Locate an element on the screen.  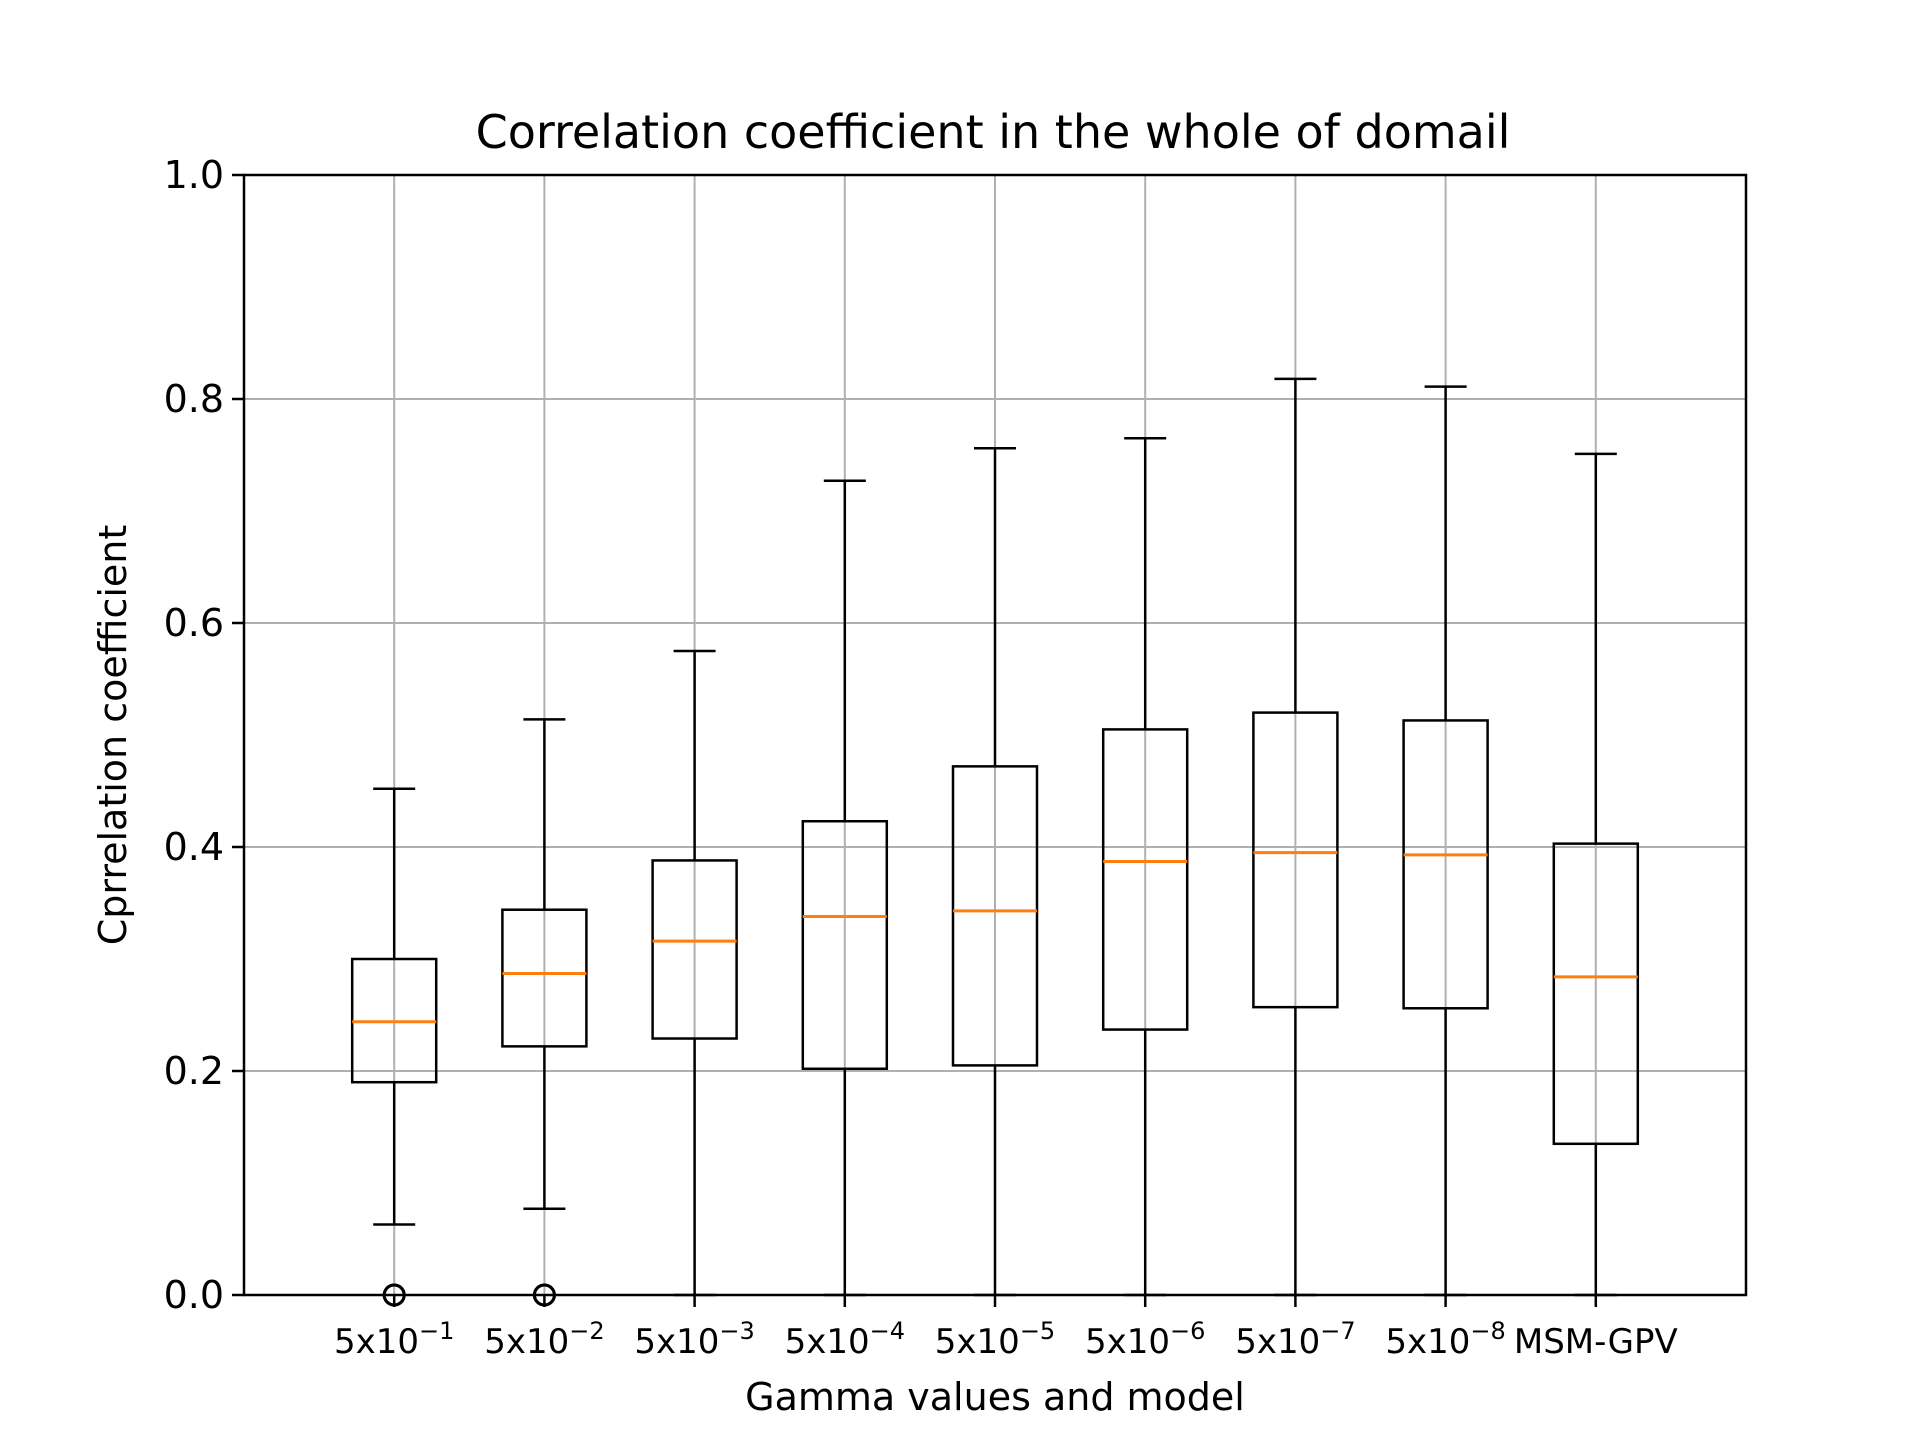
x-tick-label: 5x10⁻⁴ is located at coordinates (845, 1339).